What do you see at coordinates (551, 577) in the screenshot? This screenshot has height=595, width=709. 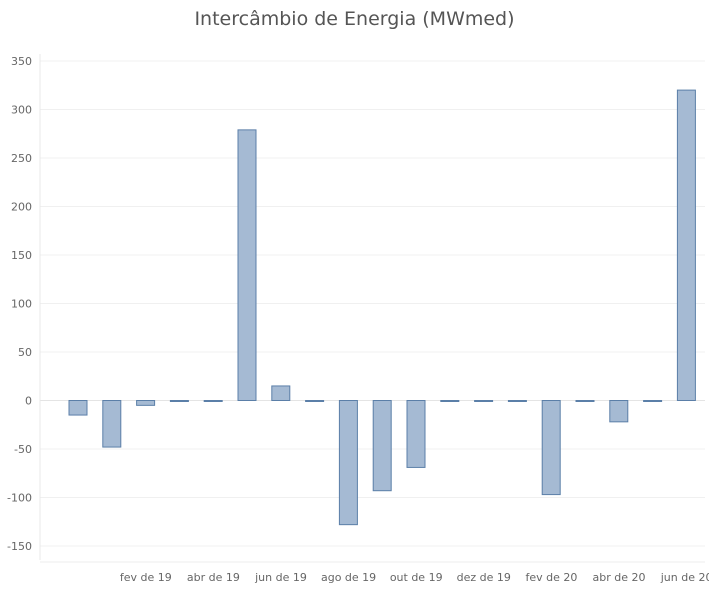 I see `x-tick-label: fev de 20` at bounding box center [551, 577].